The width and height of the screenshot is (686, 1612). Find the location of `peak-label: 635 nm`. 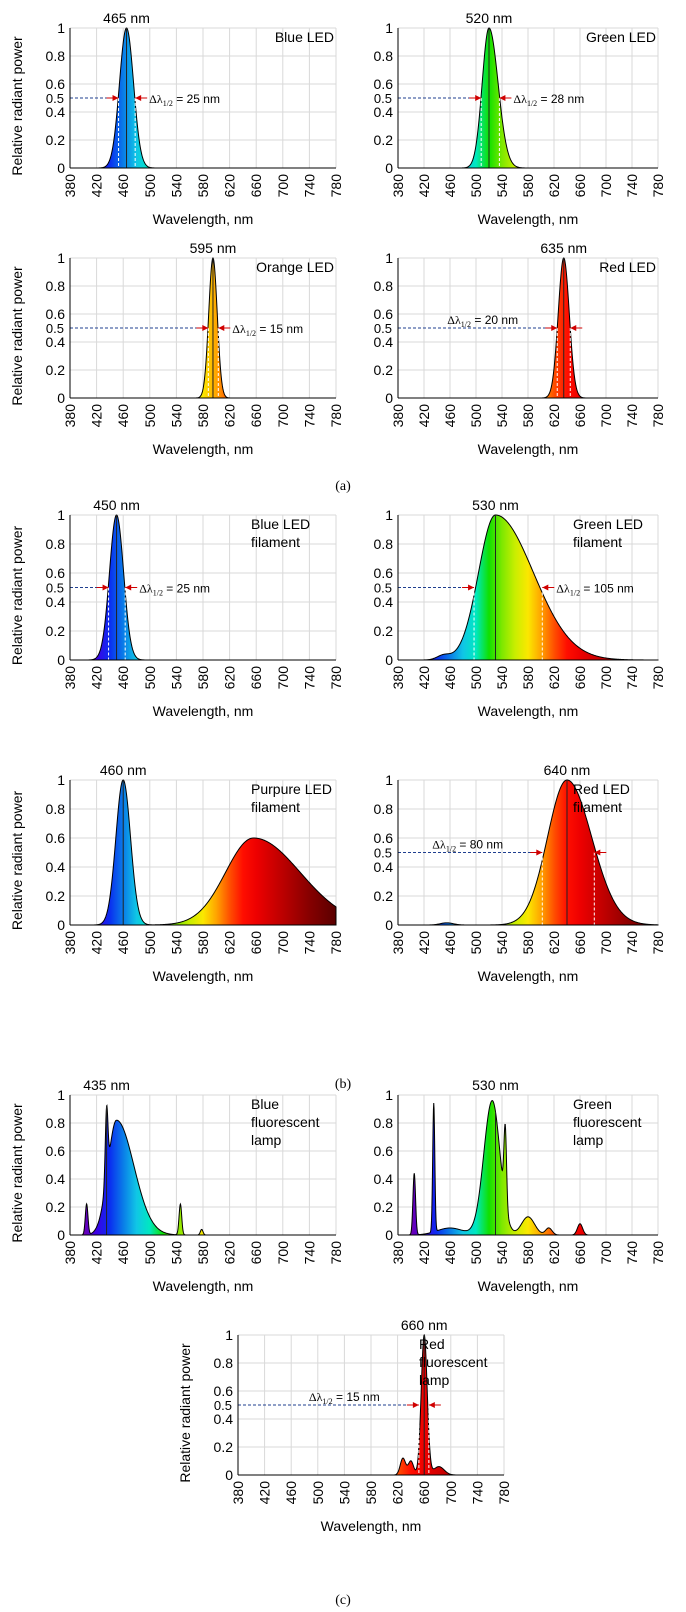

peak-label: 635 nm is located at coordinates (563, 248).